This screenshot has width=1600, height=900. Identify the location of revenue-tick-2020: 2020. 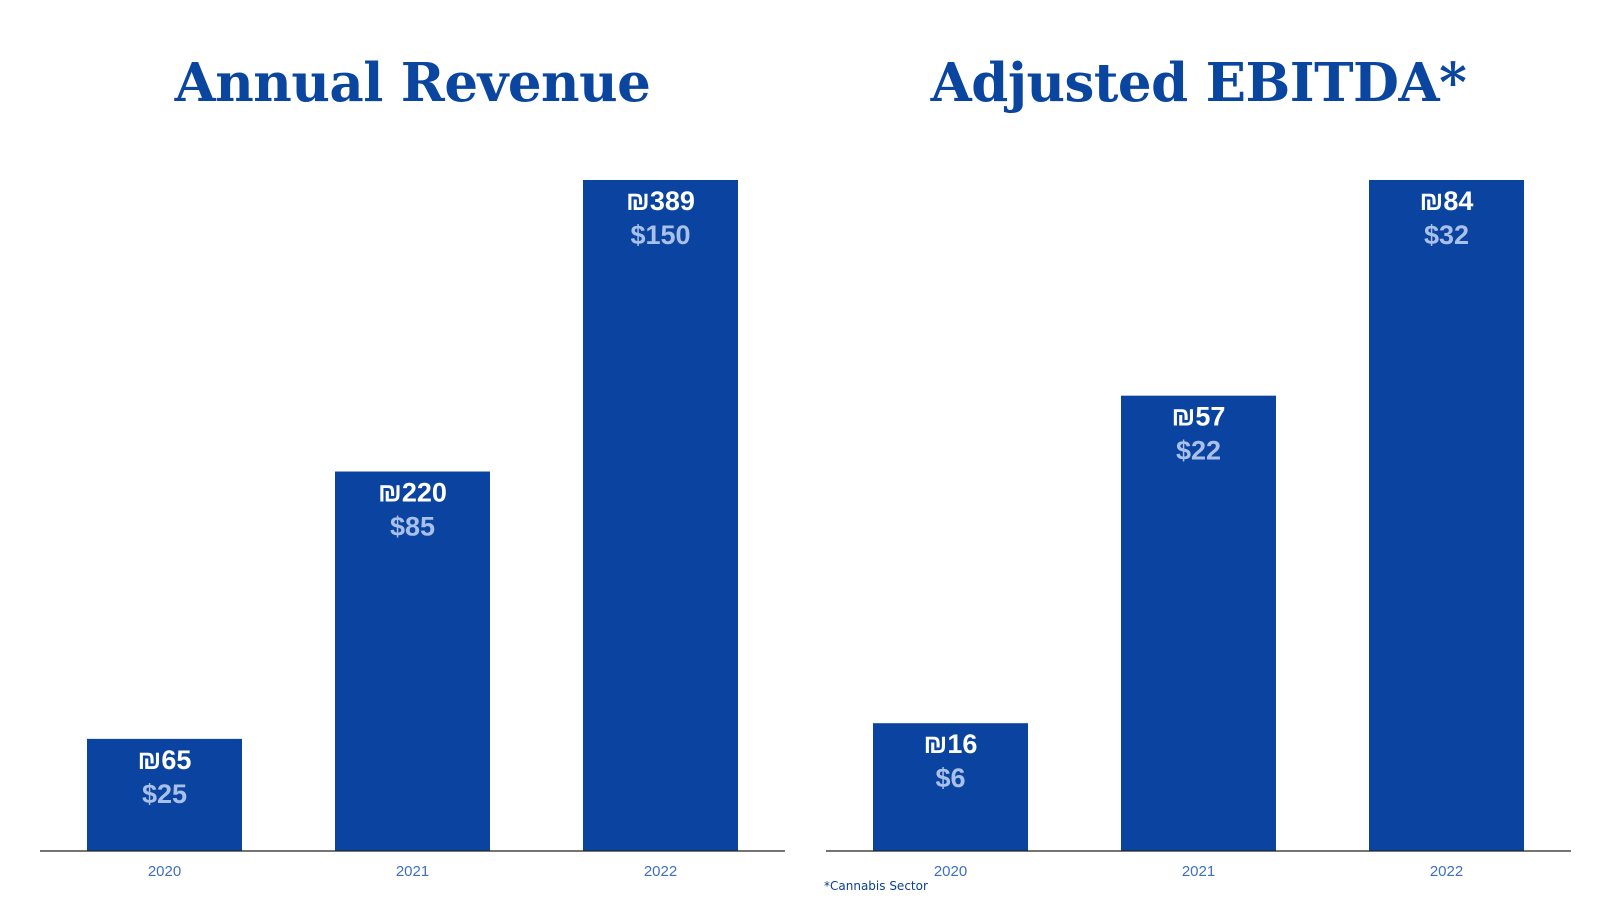
(164, 871).